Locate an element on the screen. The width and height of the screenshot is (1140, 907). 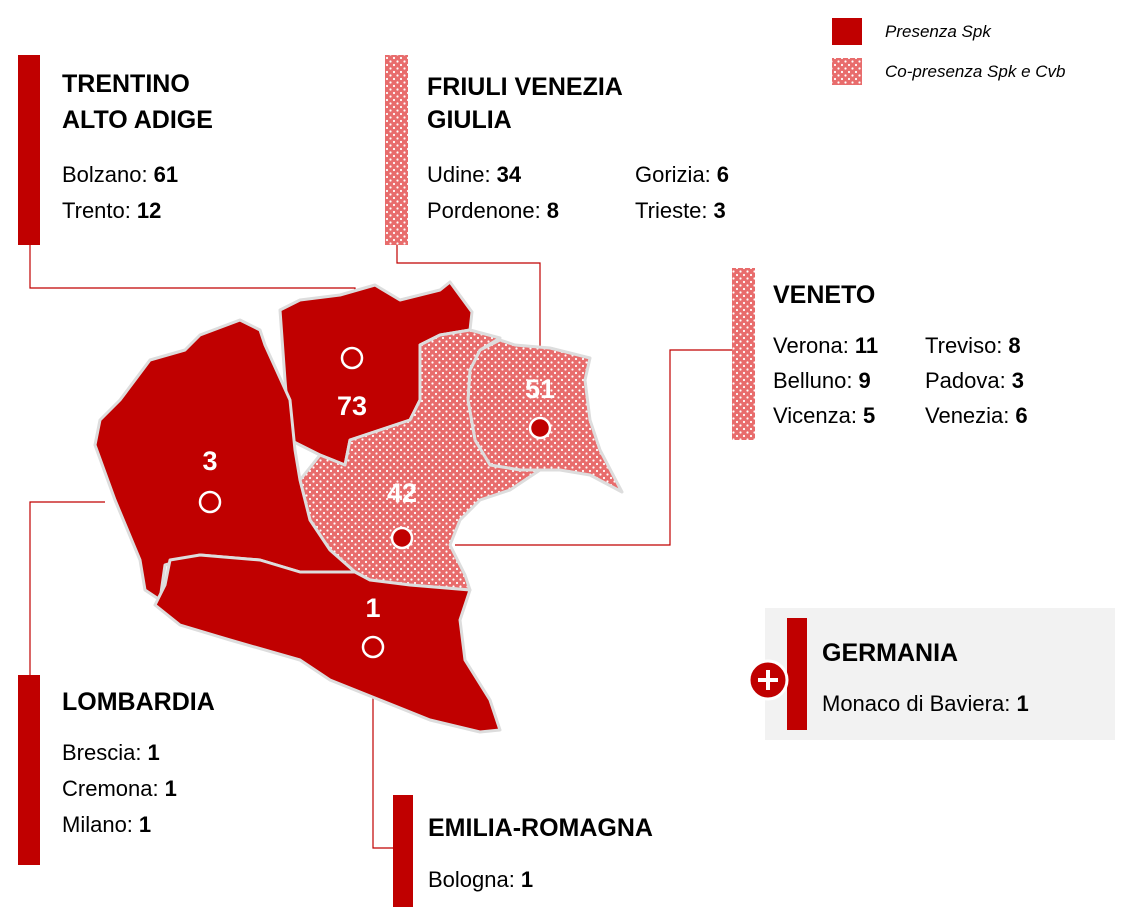
province-name: Vicenza: is located at coordinates (815, 415).